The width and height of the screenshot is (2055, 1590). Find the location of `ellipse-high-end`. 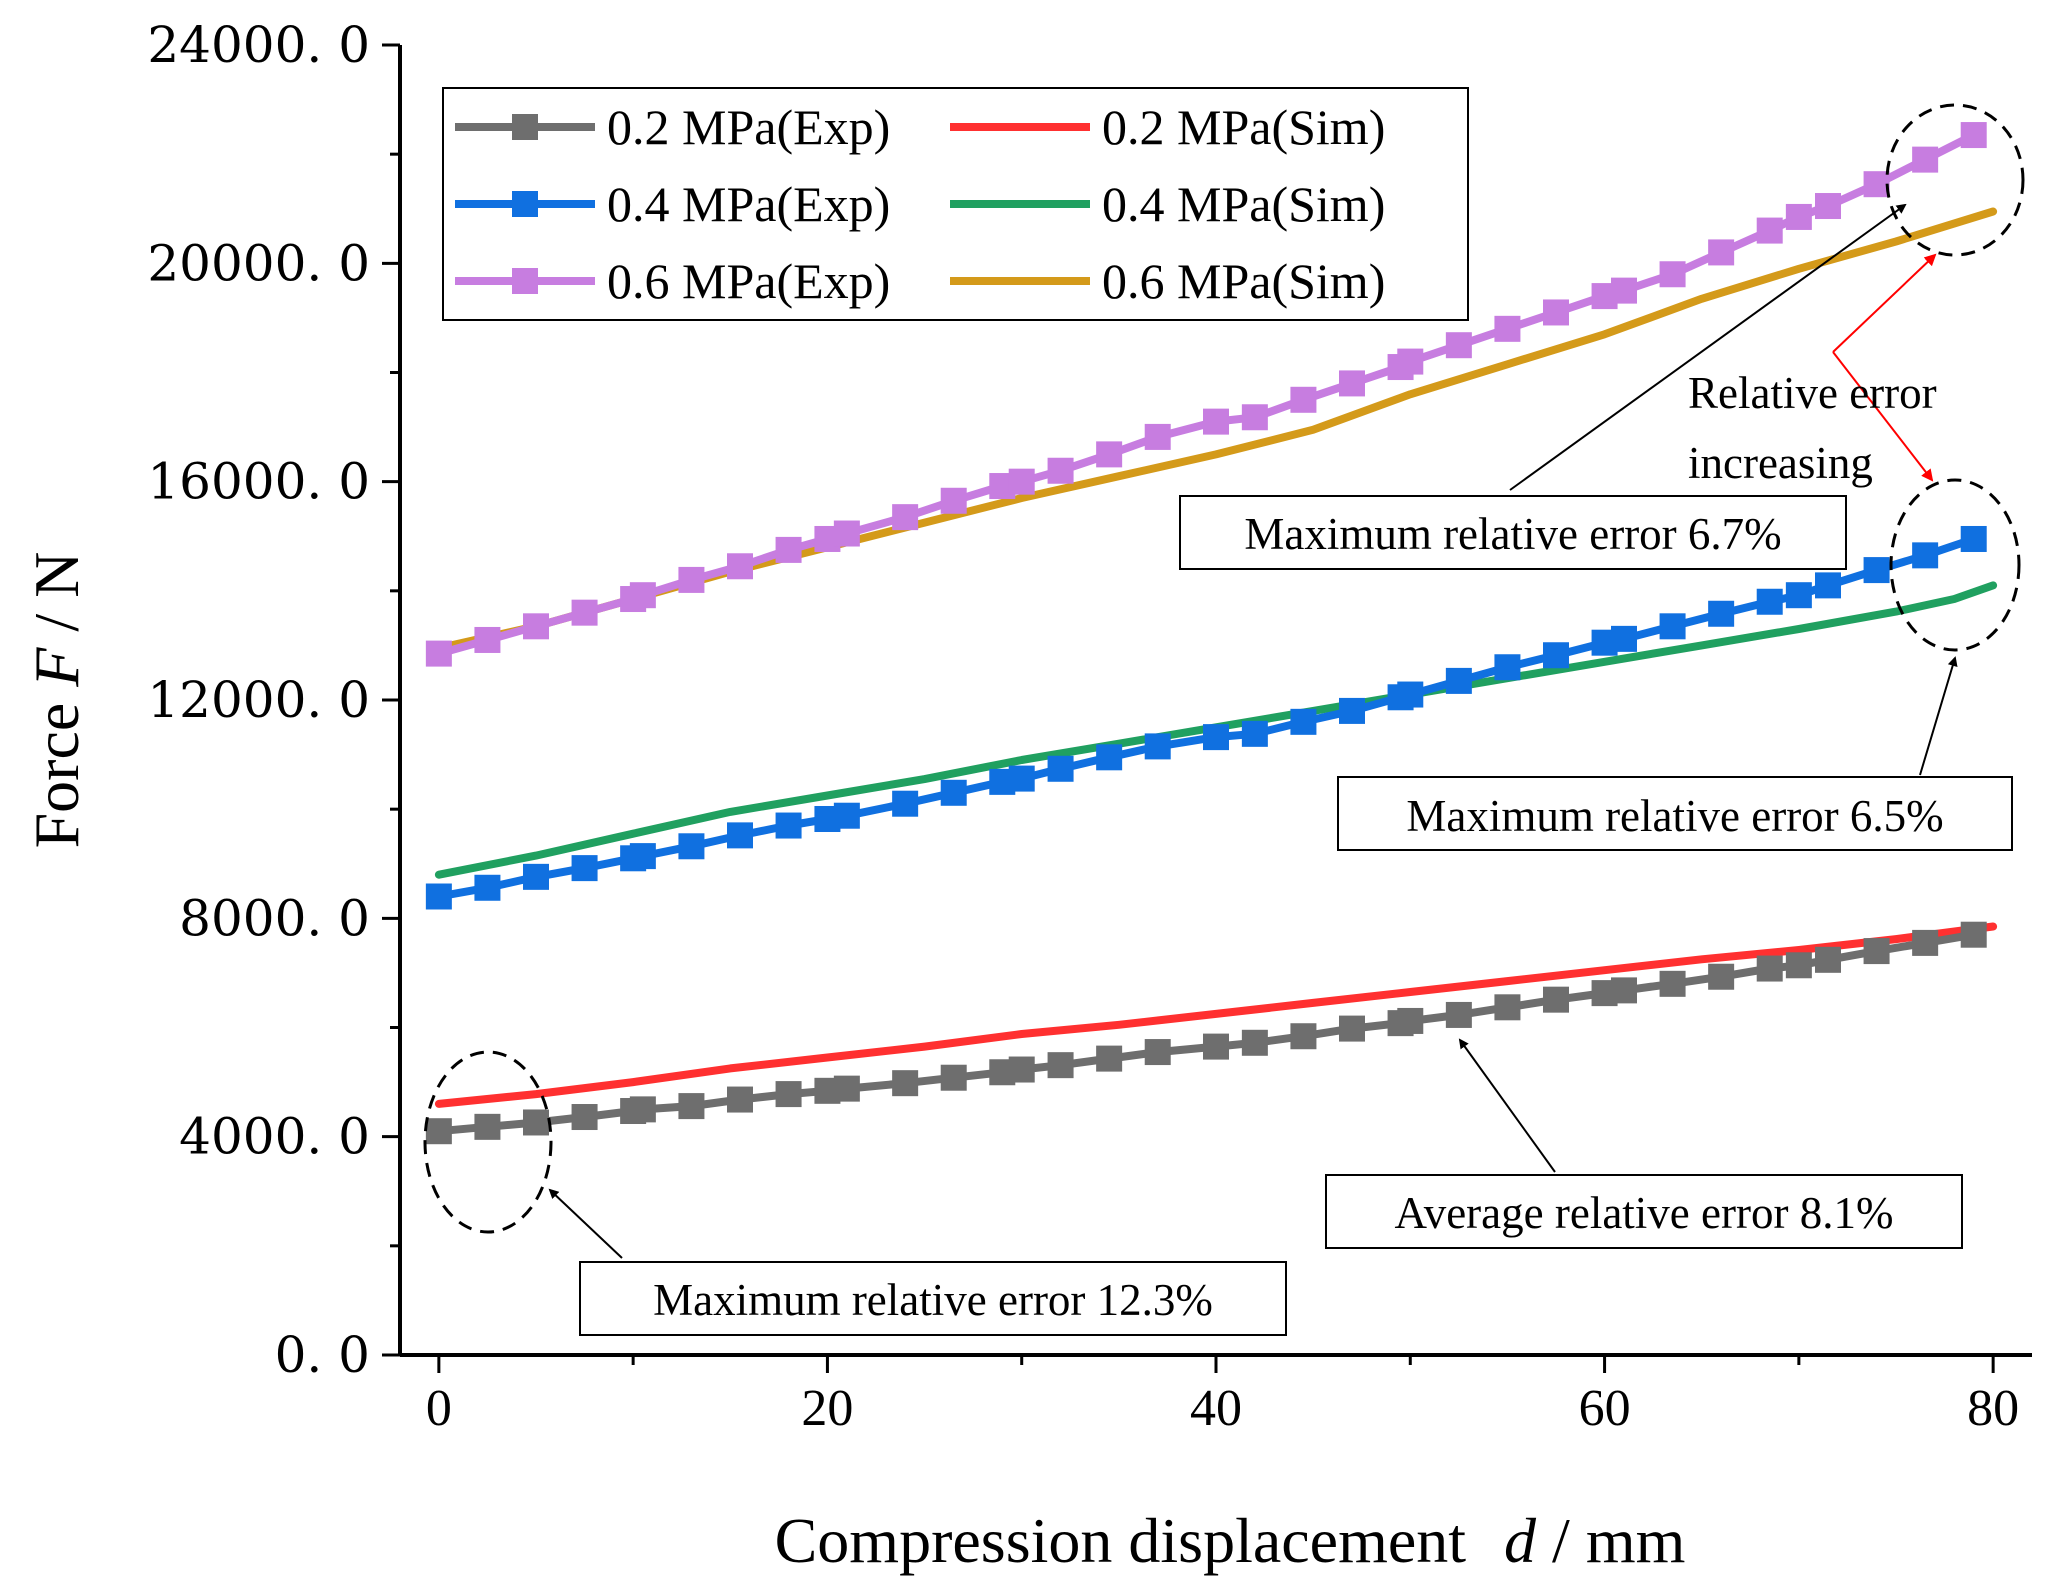

ellipse-high-end is located at coordinates (1955, 180).